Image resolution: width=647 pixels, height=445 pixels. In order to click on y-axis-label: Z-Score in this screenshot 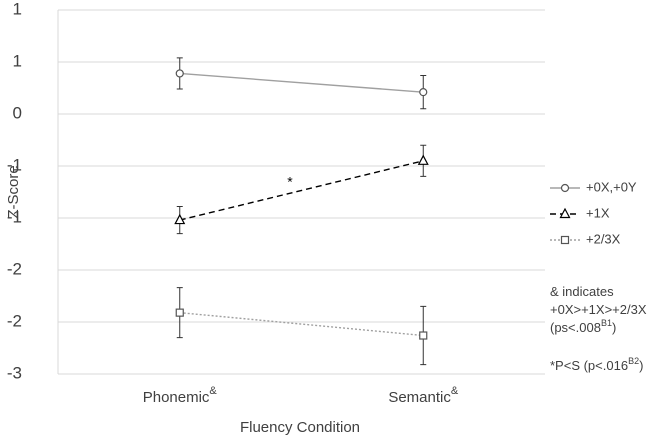, I will do `click(13, 191)`.